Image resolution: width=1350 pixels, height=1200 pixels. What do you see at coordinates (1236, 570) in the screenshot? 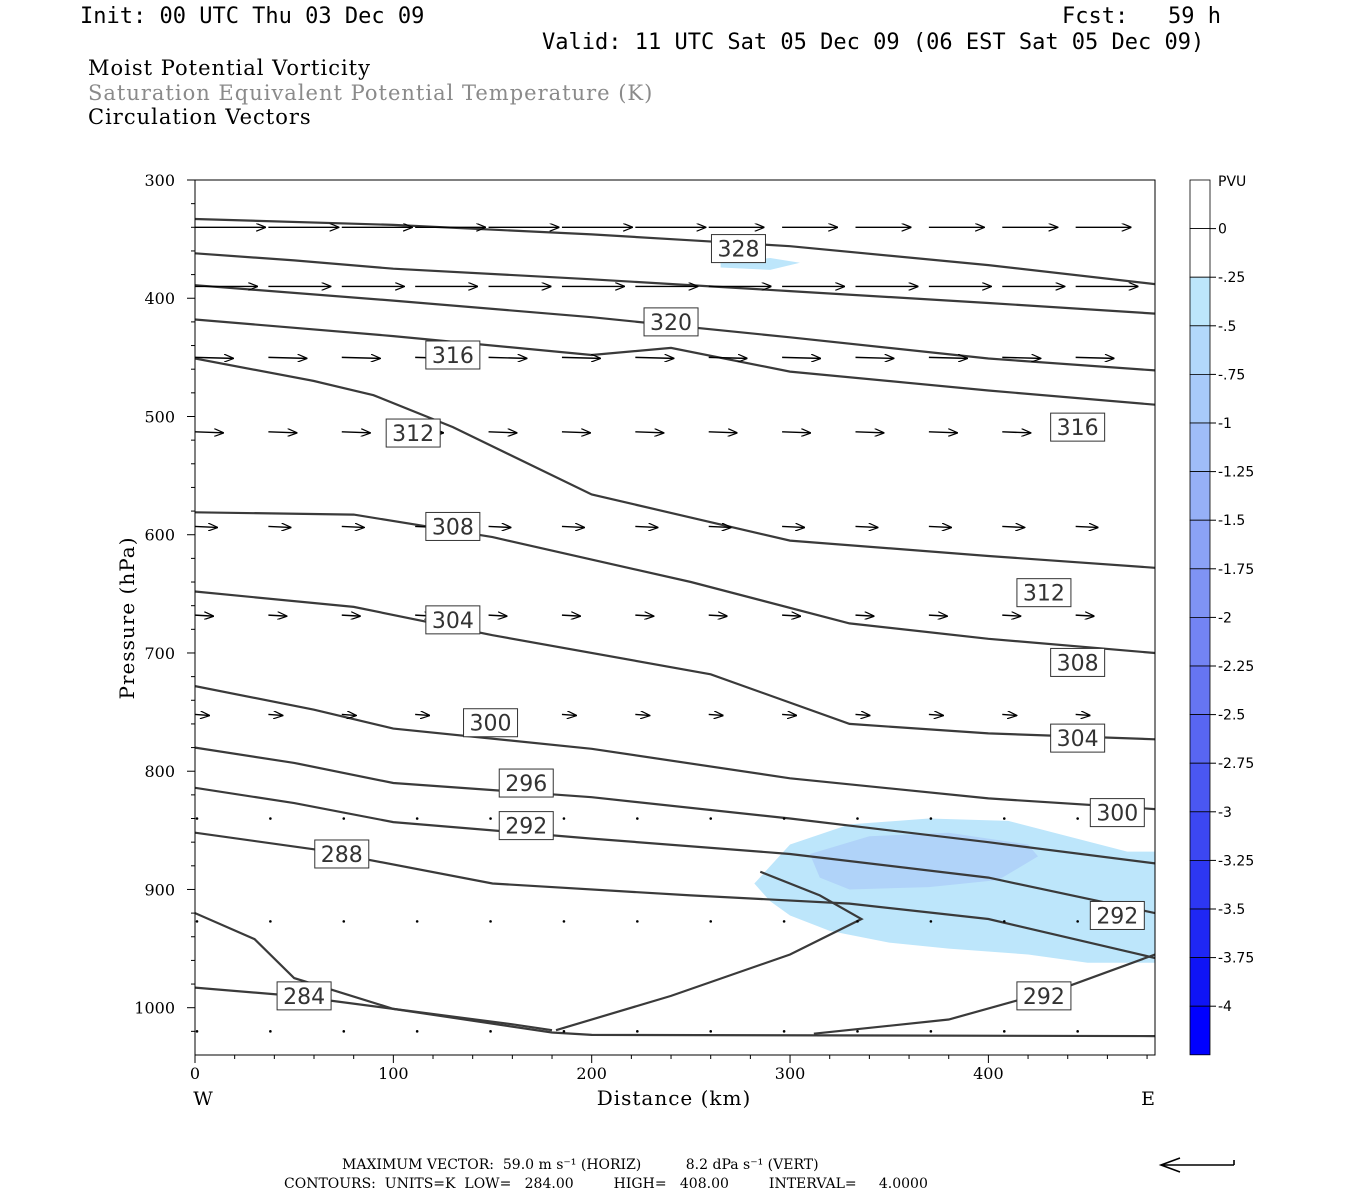
I see `colorbar-label: -1.75` at bounding box center [1236, 570].